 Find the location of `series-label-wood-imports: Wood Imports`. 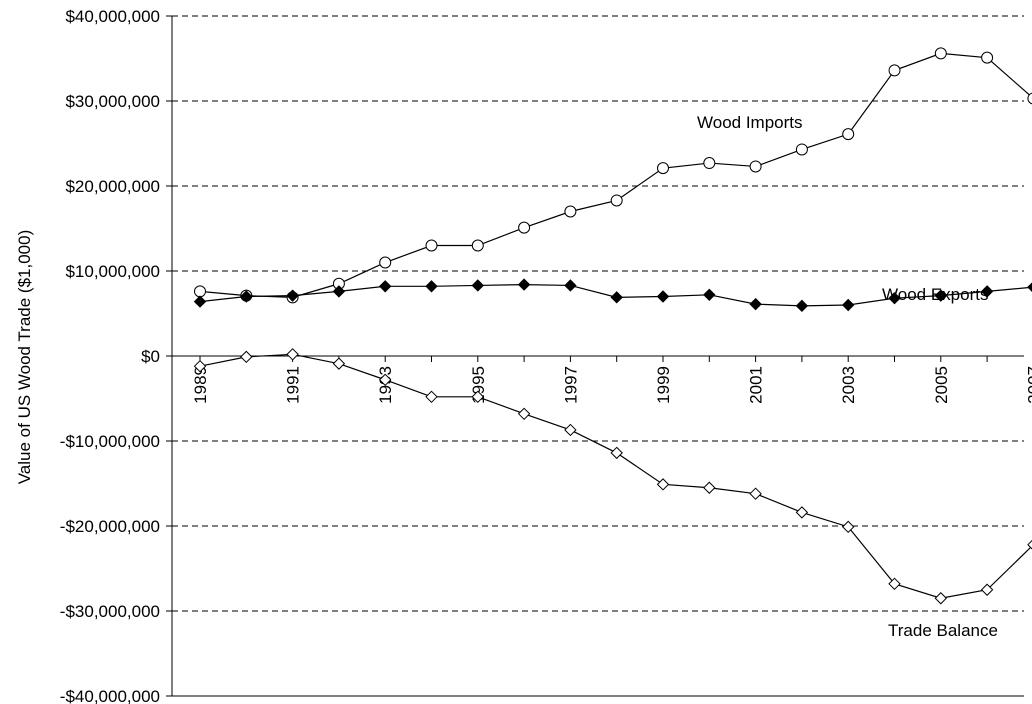

series-label-wood-imports: Wood Imports is located at coordinates (750, 122).